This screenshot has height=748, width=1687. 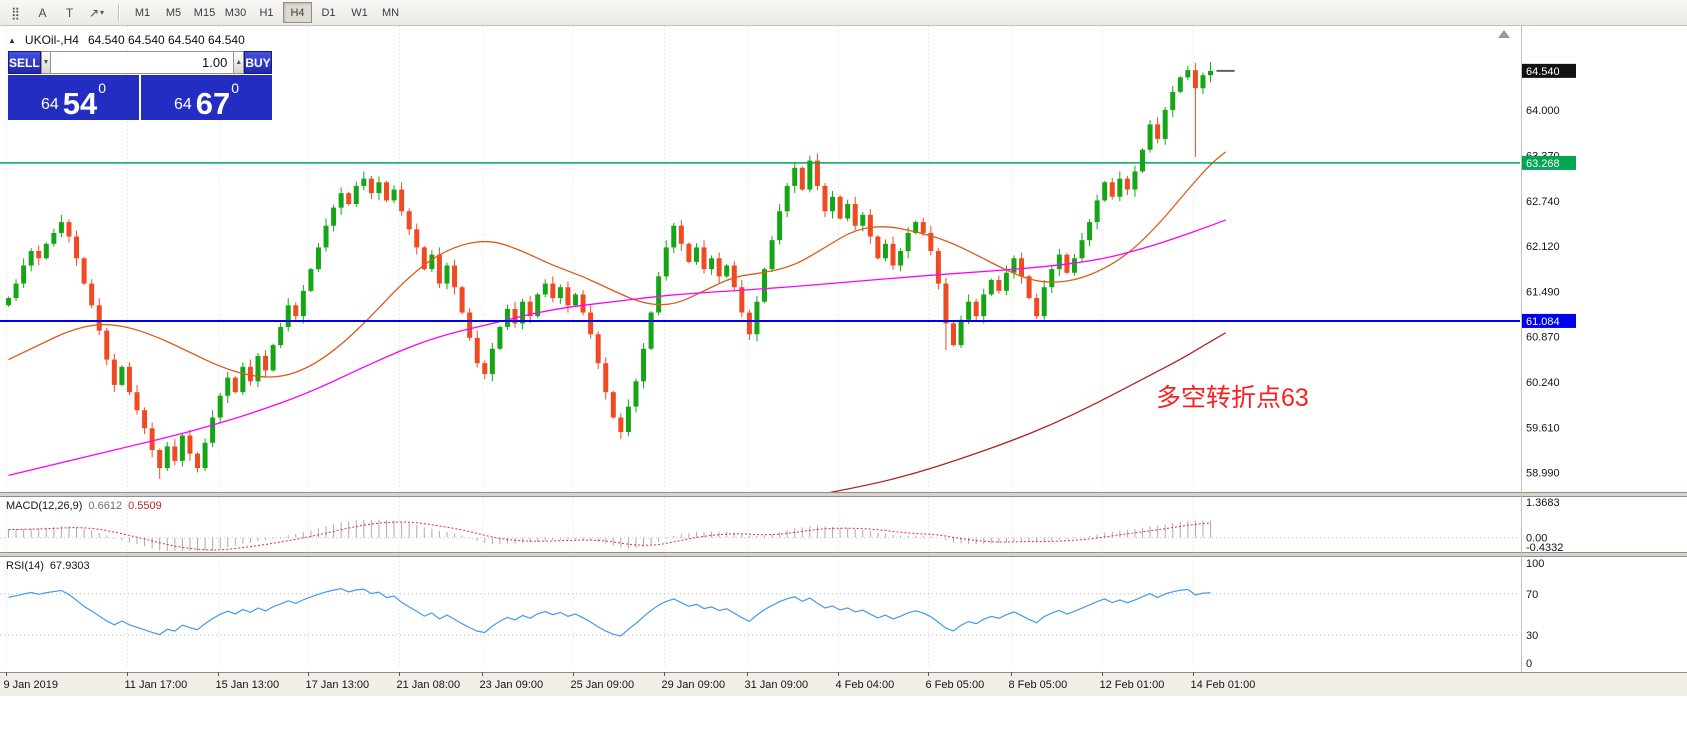 I want to click on trade-controls-row: SELL ▼ ▲ BUY, so click(x=140, y=62).